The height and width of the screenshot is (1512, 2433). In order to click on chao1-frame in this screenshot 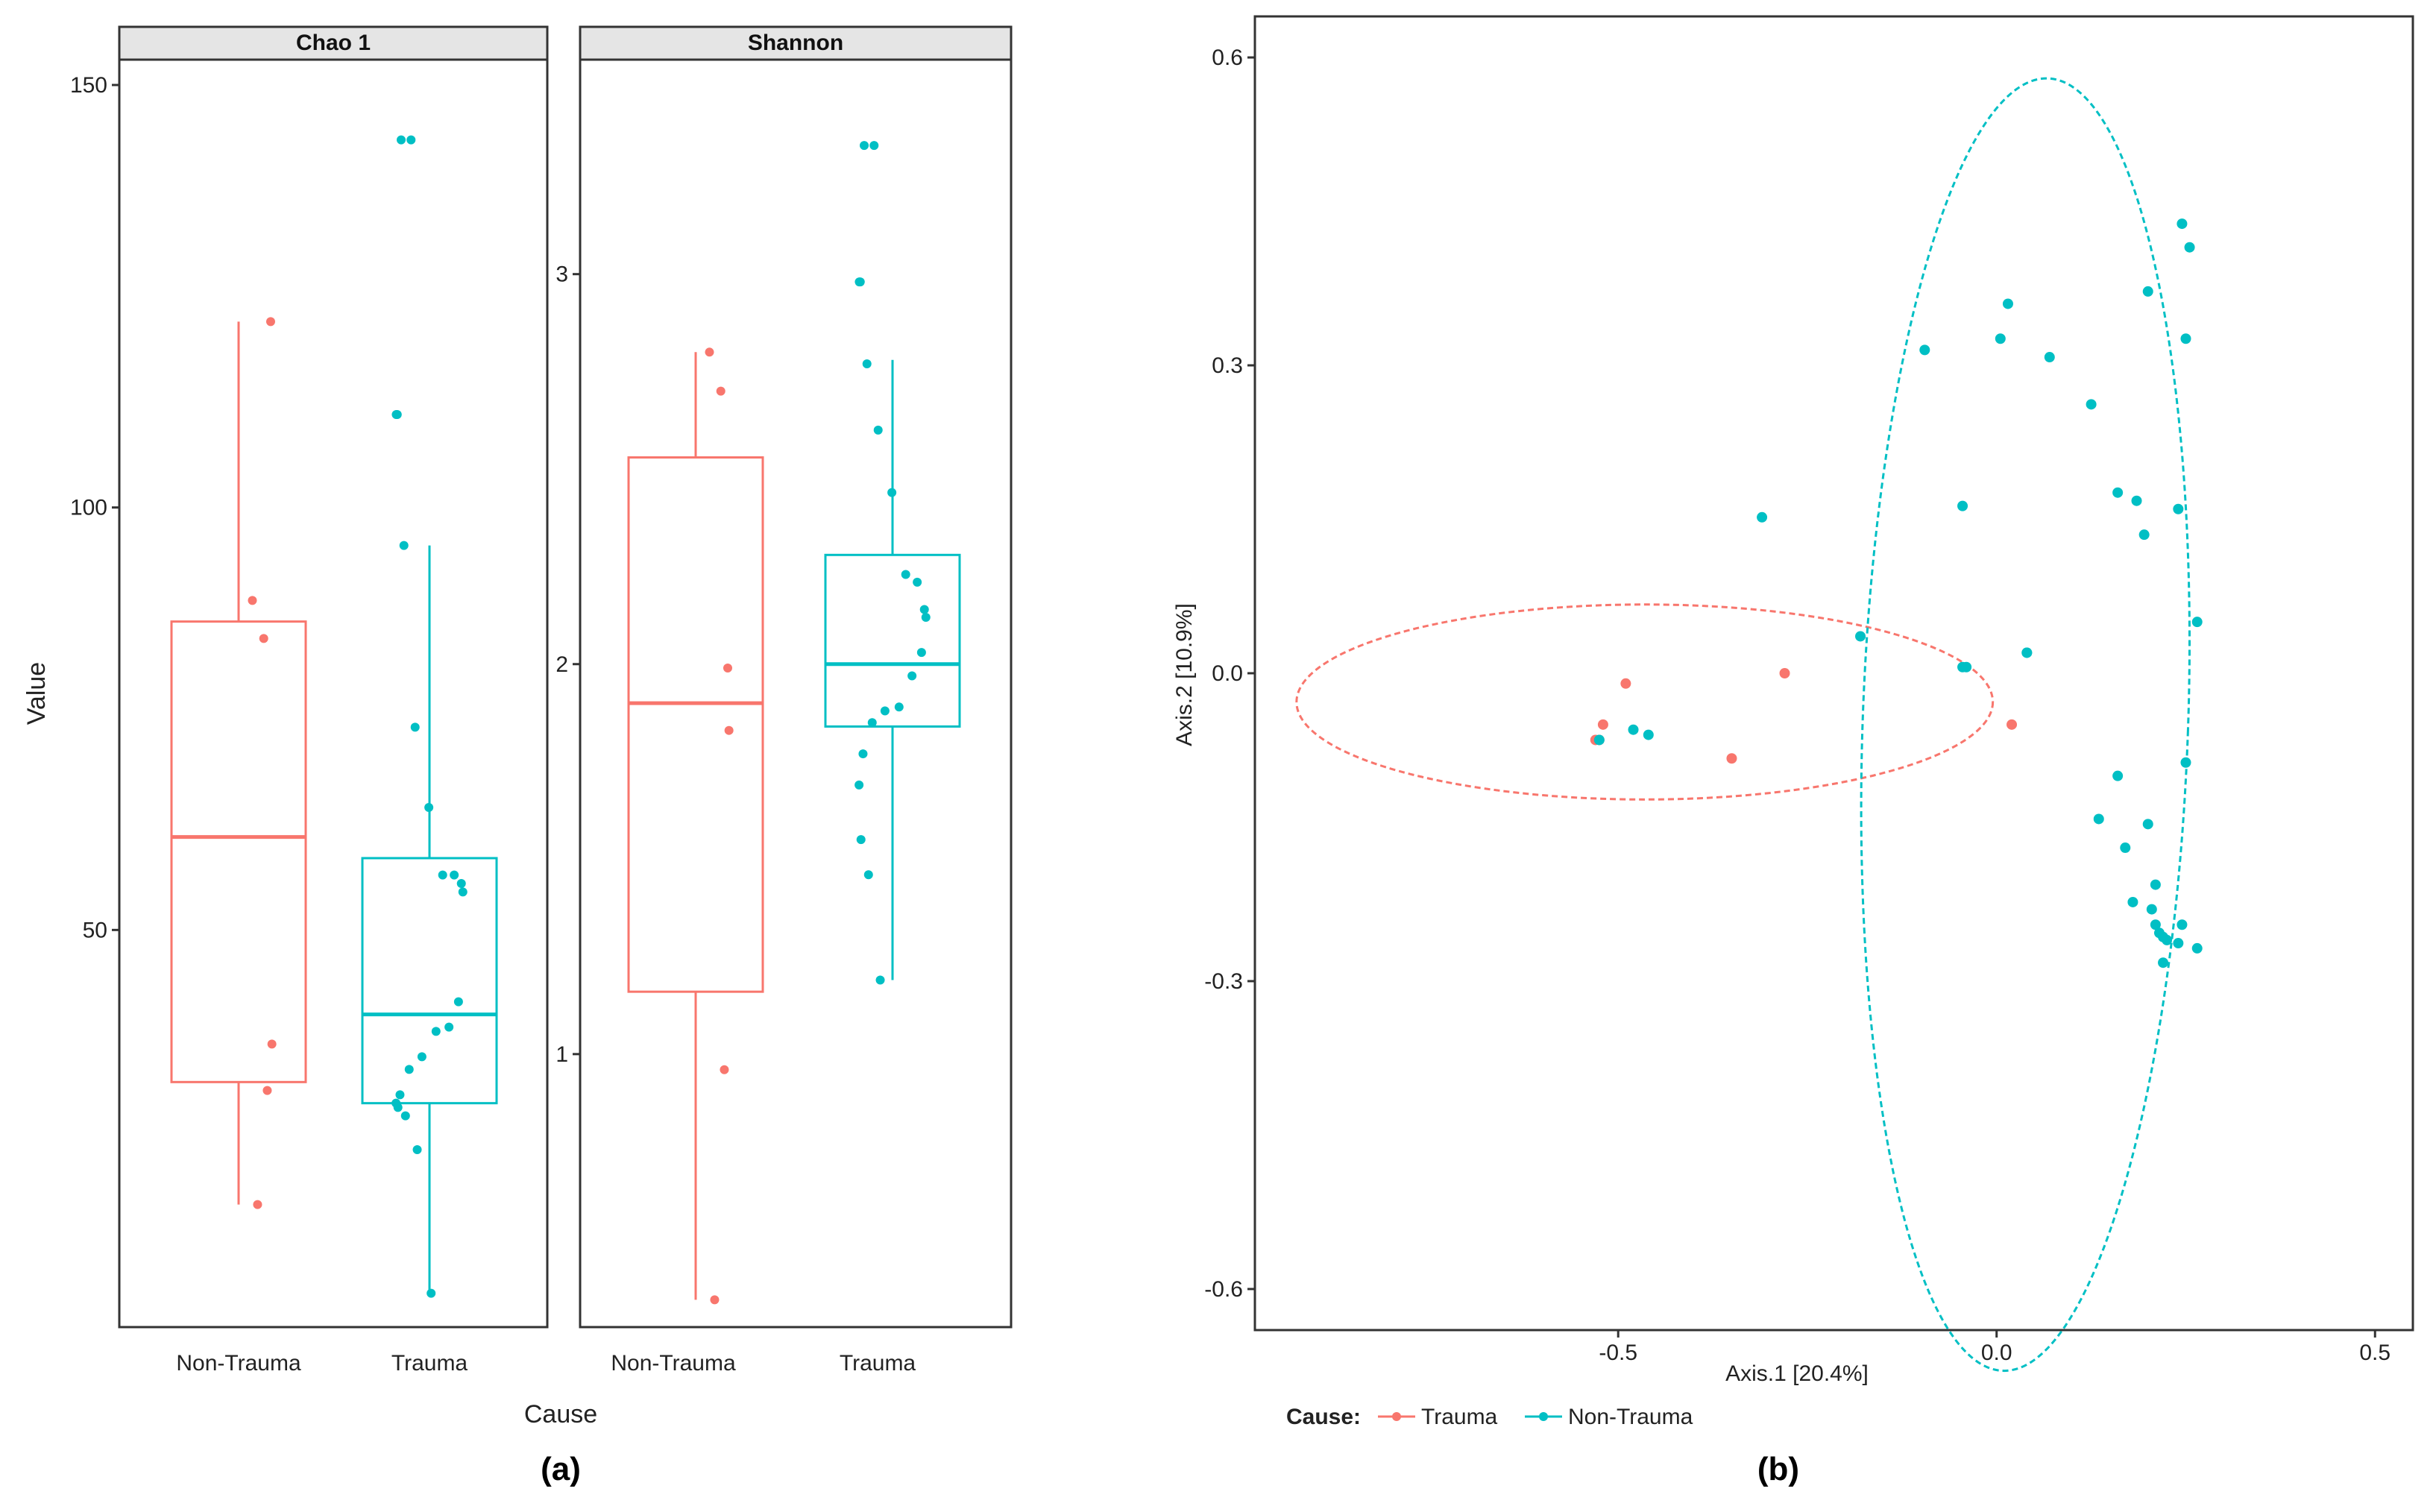, I will do `click(333, 693)`.